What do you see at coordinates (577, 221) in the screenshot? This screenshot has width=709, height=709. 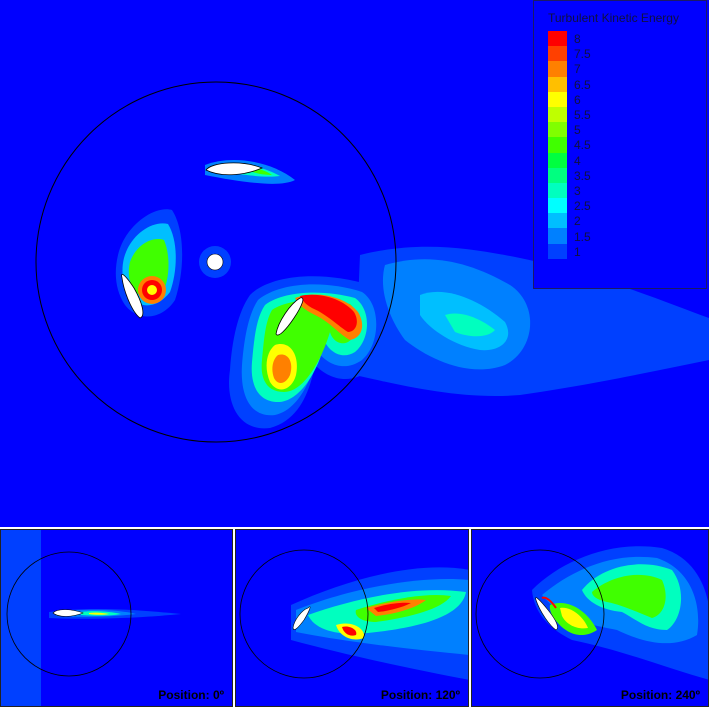 I see `legend-label: 2` at bounding box center [577, 221].